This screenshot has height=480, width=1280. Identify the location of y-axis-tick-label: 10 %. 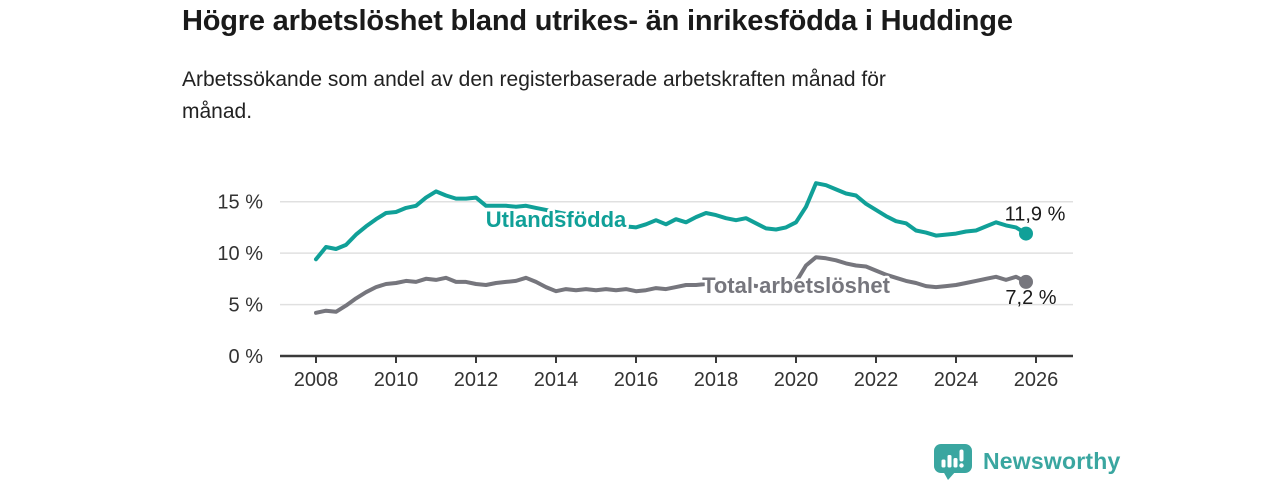
(240, 254).